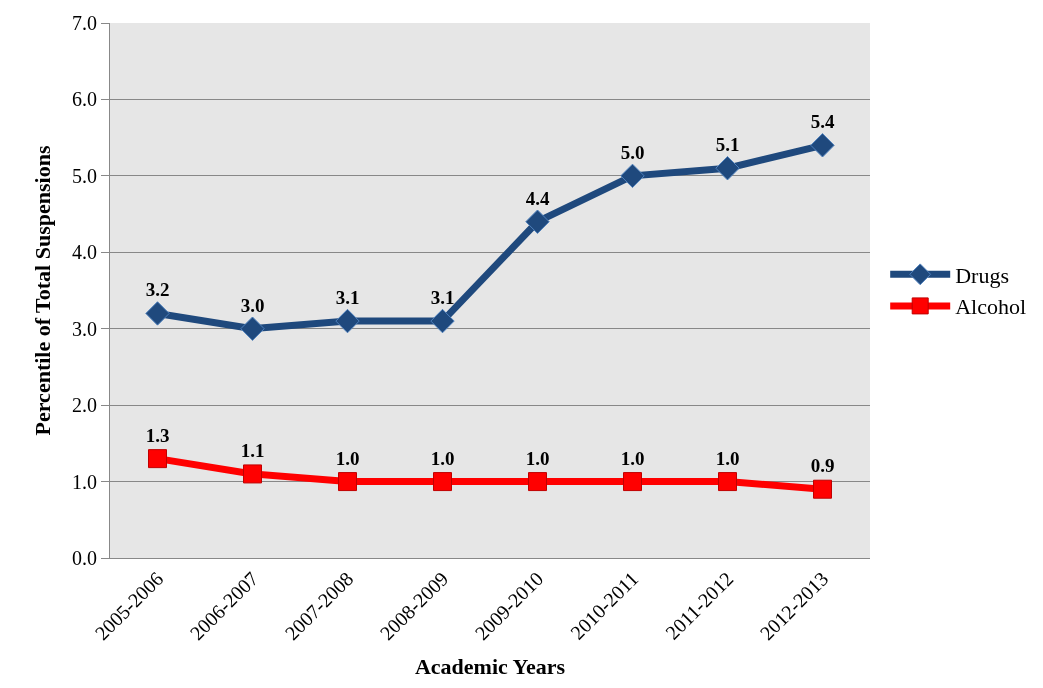 Image resolution: width=1043 pixels, height=688 pixels. What do you see at coordinates (84, 252) in the screenshot?
I see `y-tick-label: 4.0` at bounding box center [84, 252].